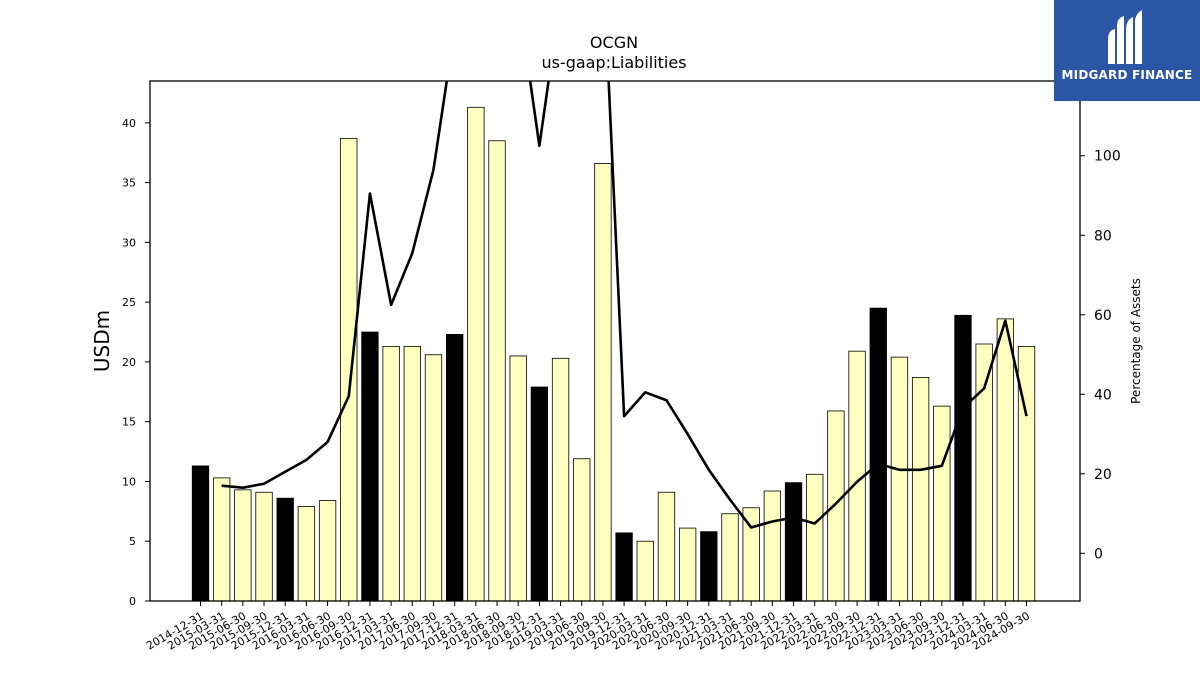 This screenshot has width=1200, height=675. I want to click on chart-subtitle: us-gaap:Liabilities, so click(613, 62).